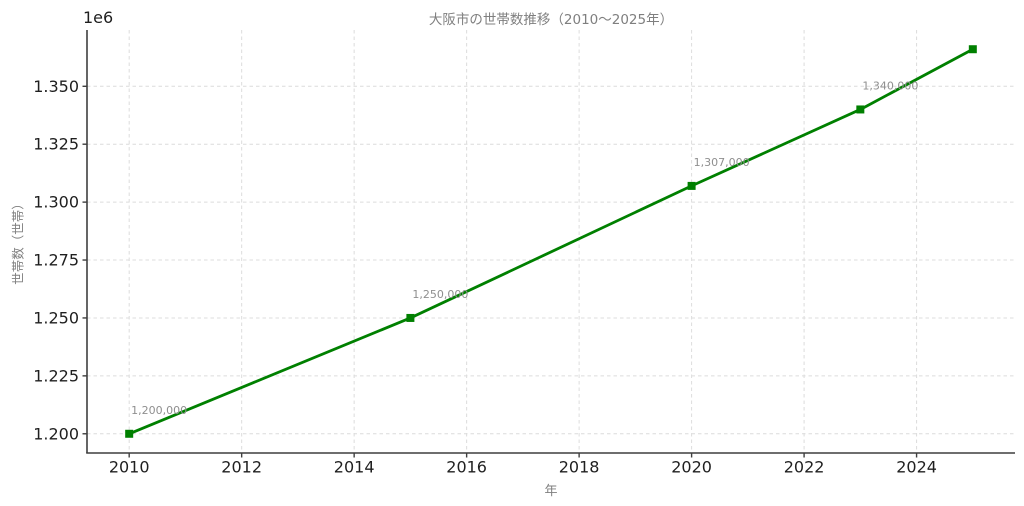  I want to click on x-tick-label: 2010, so click(129, 467).